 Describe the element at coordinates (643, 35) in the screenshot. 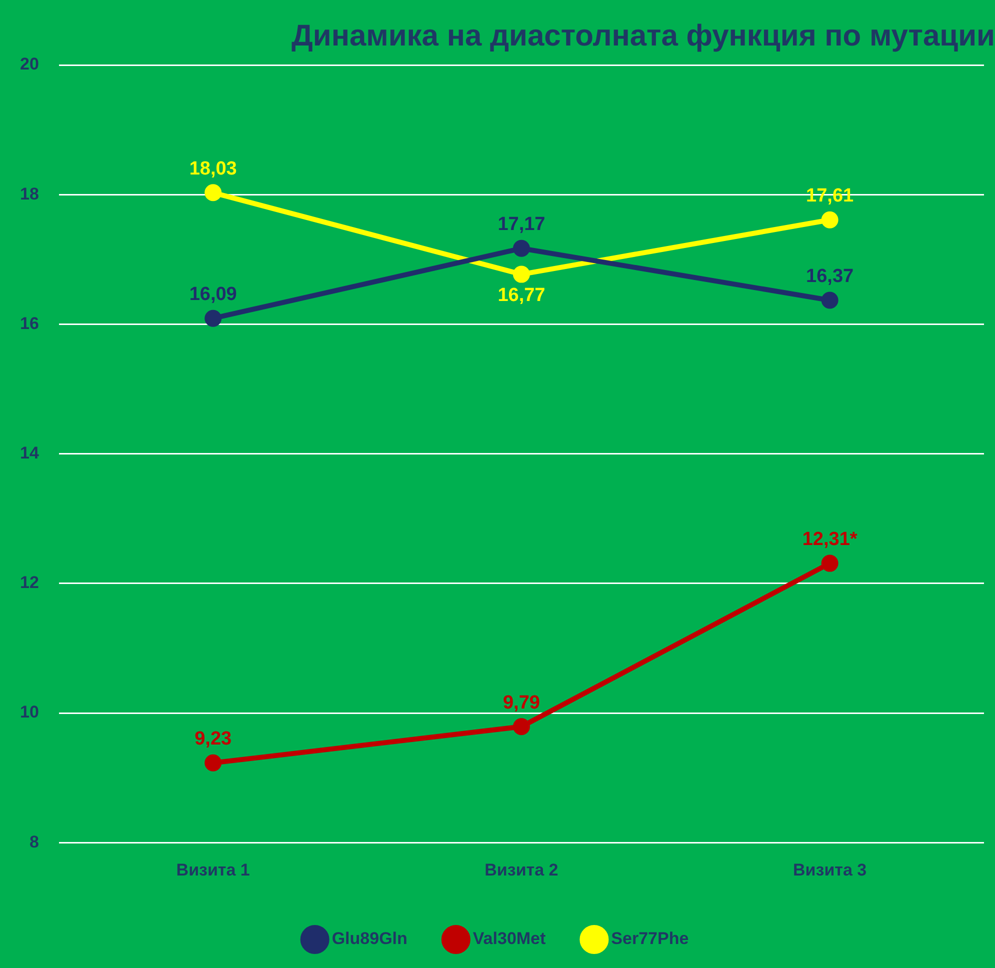

I see `chart-title: Динамика на диастолната функция по мутации` at that location.